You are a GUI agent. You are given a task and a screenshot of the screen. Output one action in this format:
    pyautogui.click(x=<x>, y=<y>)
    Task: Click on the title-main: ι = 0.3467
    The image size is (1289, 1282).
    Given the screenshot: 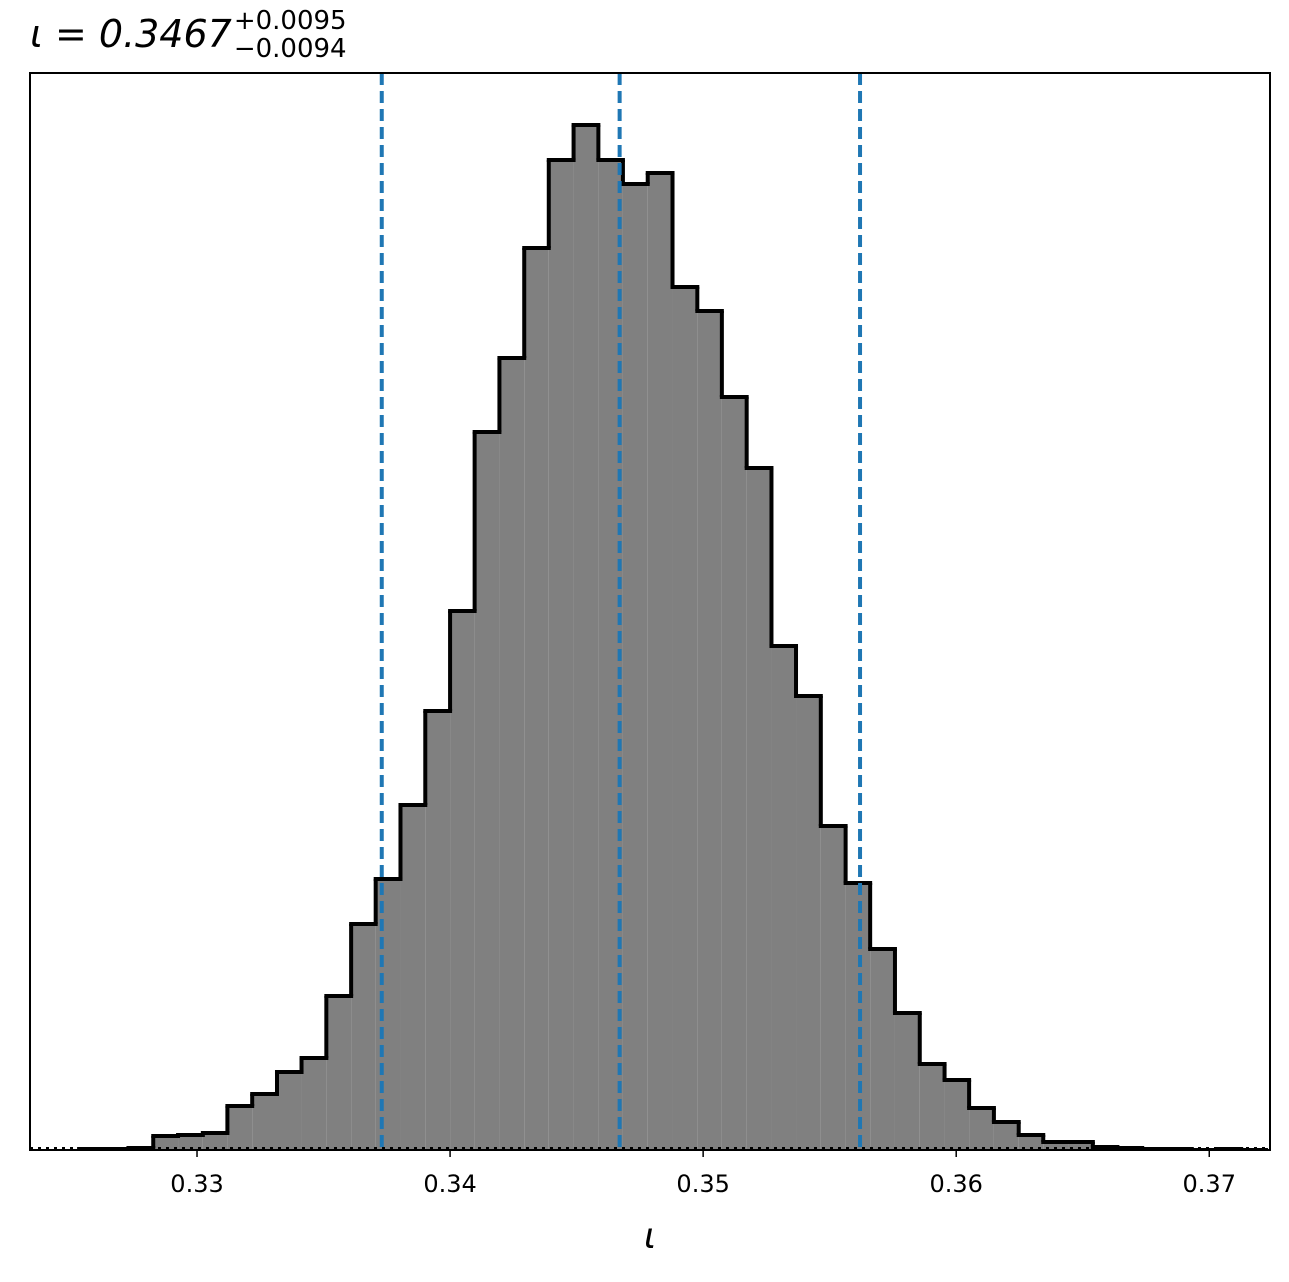 What is the action you would take?
    pyautogui.click(x=131, y=34)
    